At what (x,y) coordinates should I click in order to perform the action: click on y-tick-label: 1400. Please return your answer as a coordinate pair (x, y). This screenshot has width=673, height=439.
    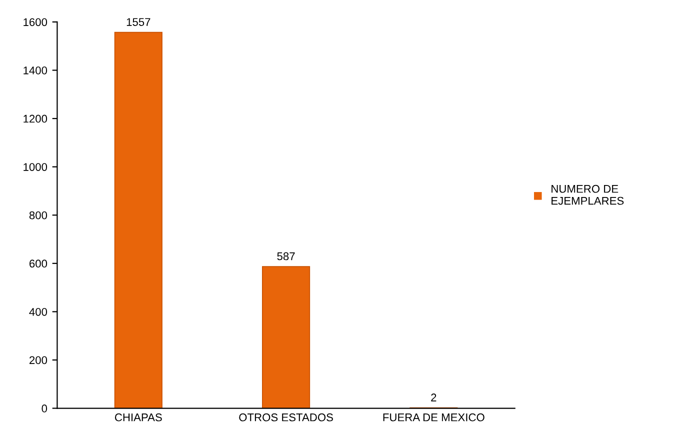
    Looking at the image, I should click on (36, 70).